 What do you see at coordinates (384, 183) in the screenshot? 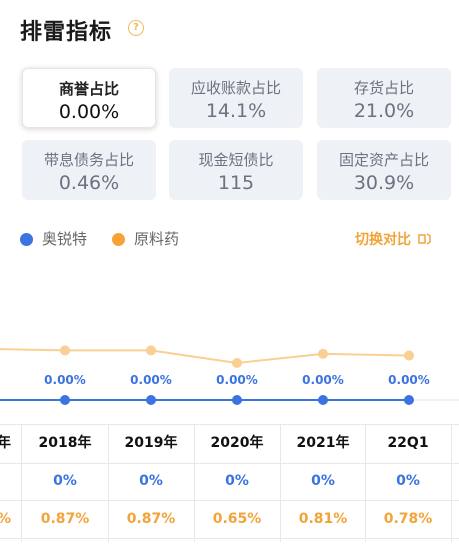
I see `metric-value: 30.9%` at bounding box center [384, 183].